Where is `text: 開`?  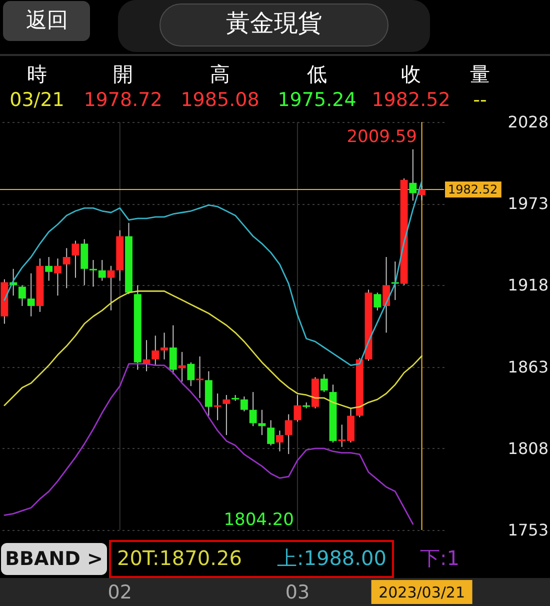 text: 開 is located at coordinates (123, 74).